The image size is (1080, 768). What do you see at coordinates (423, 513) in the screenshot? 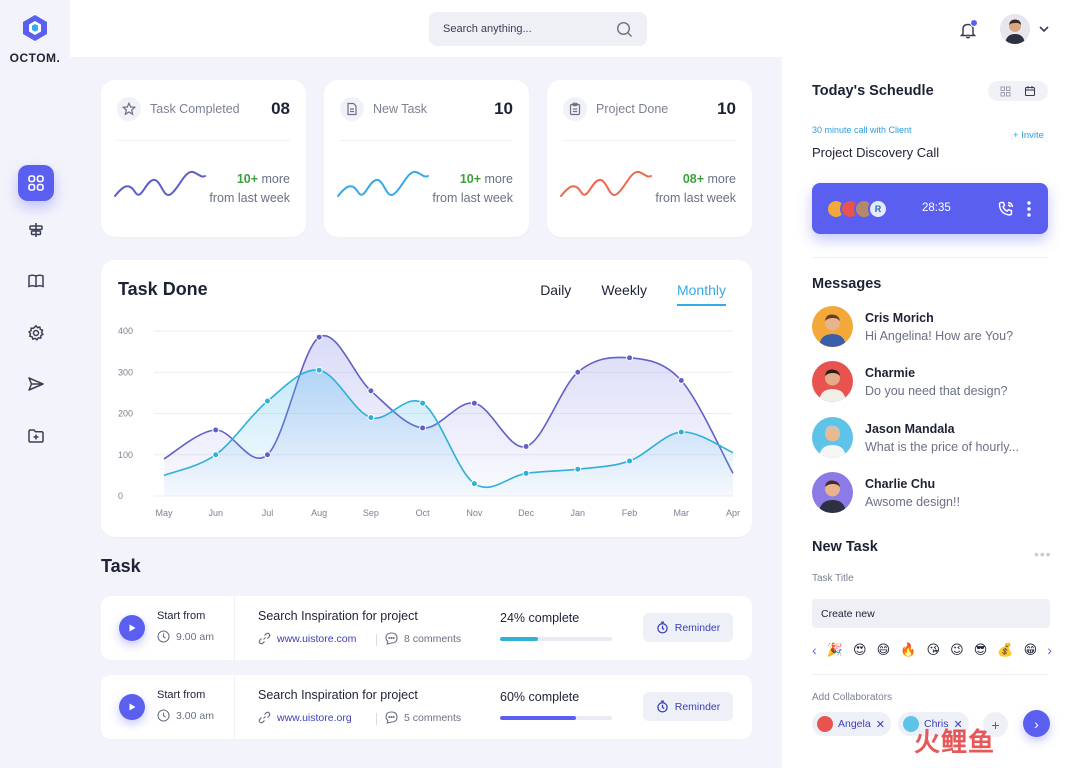
I see `x-tick-label: Oct` at bounding box center [423, 513].